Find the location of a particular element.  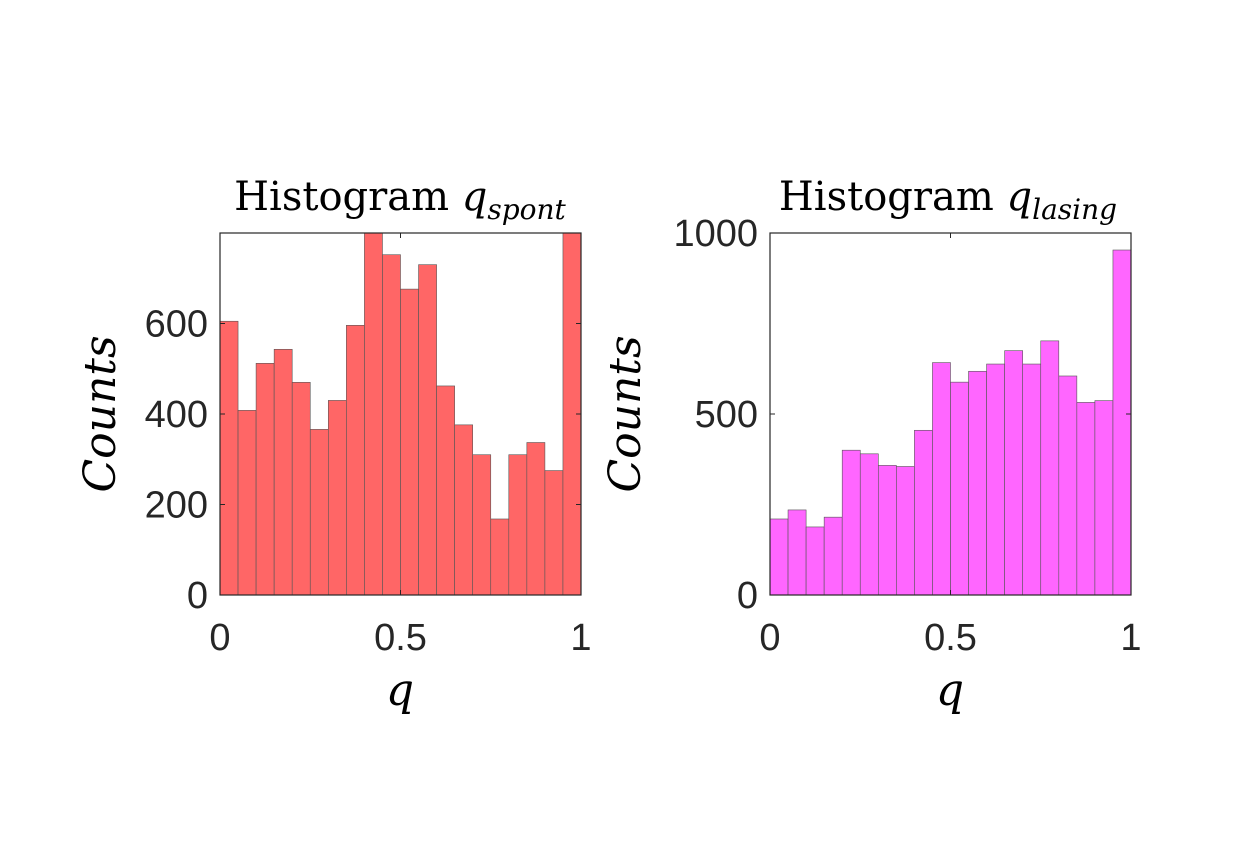

plot-frame-spont is located at coordinates (400, 414).